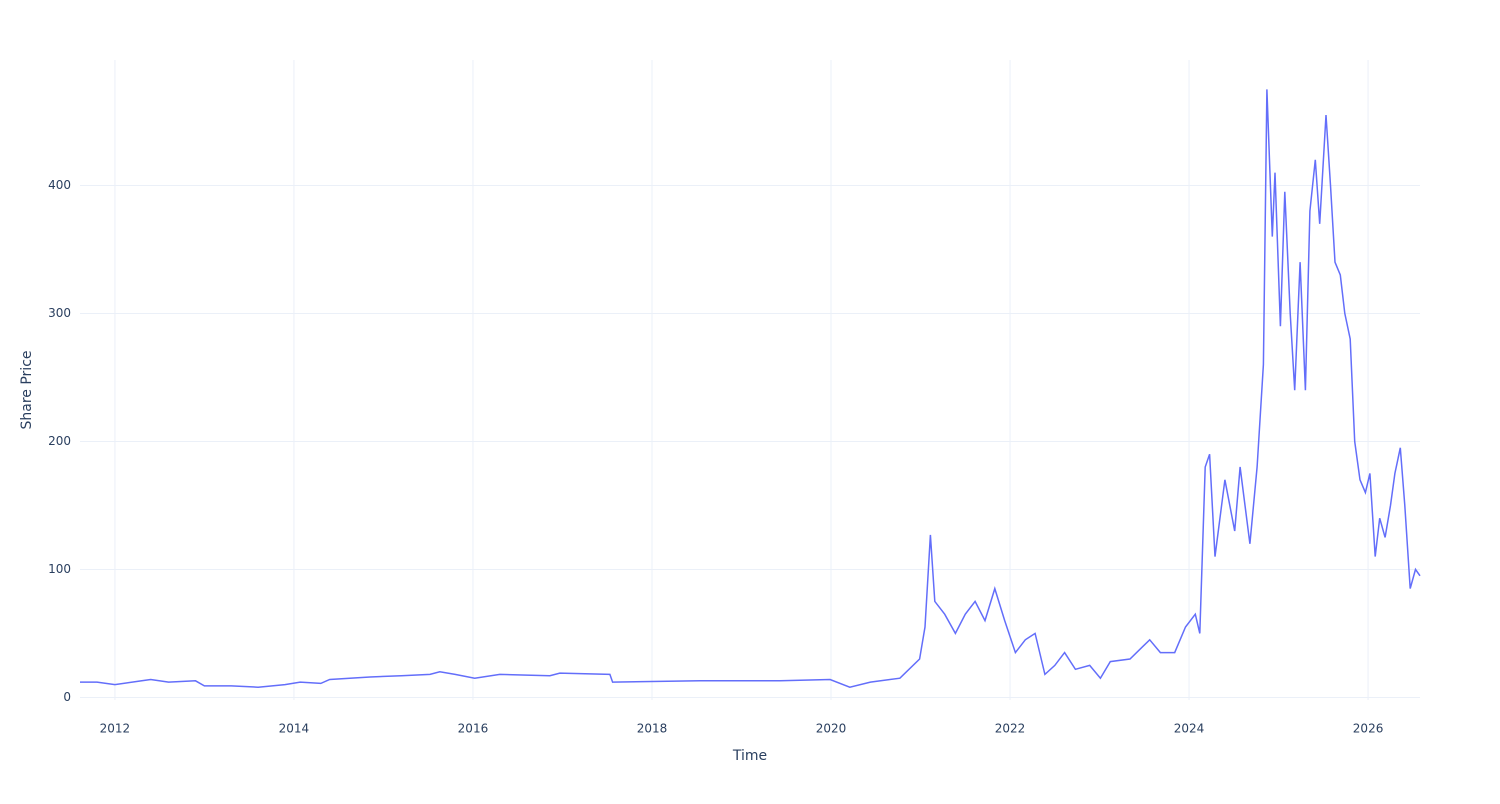  I want to click on x-axis-title: Time, so click(749, 756).